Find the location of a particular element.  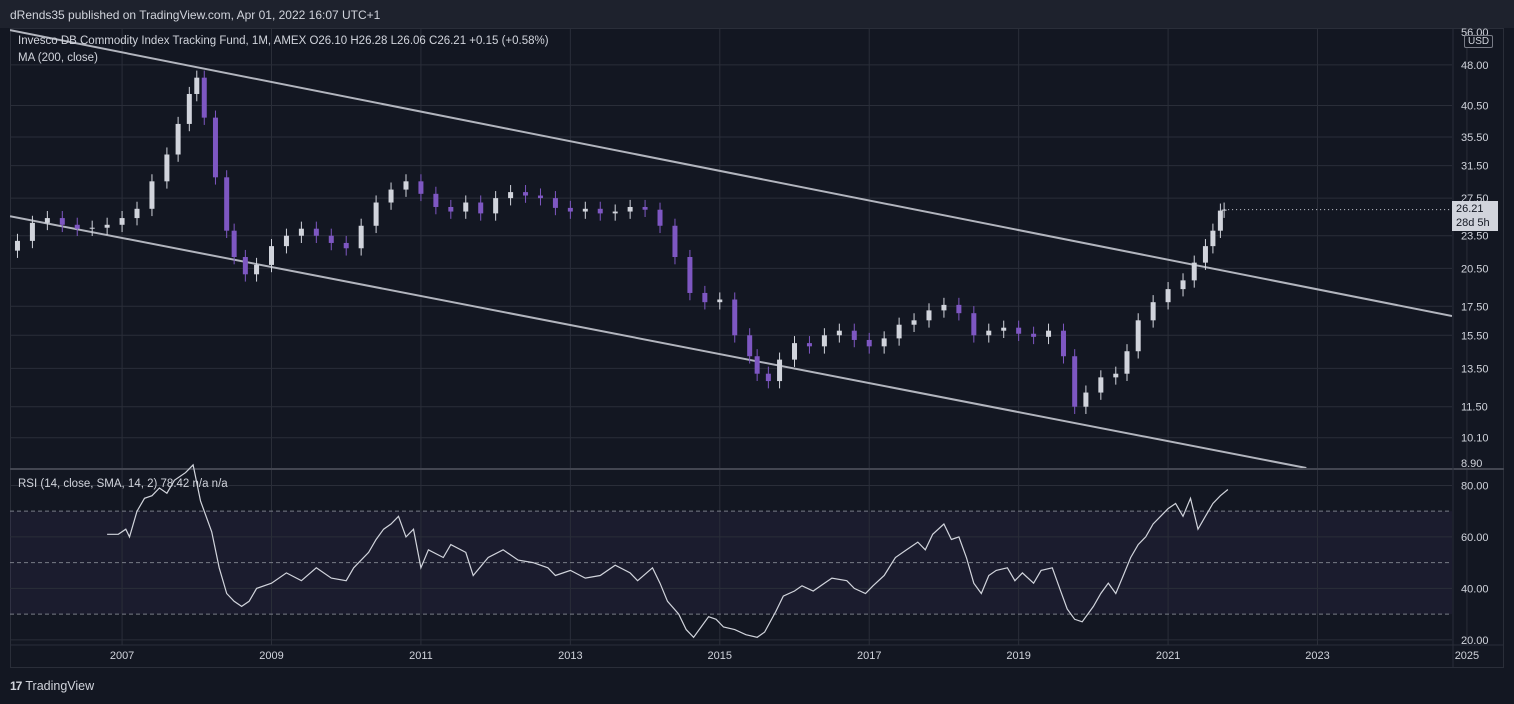

time-tick-label: 2007 is located at coordinates (122, 656).